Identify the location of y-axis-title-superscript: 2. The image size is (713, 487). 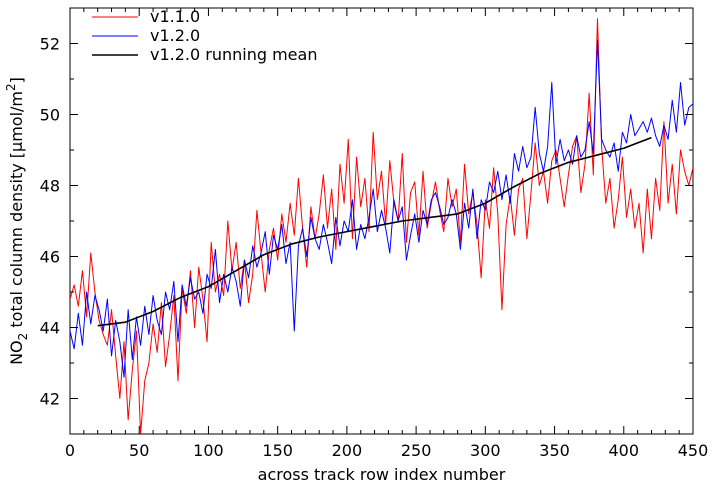
(11, 87).